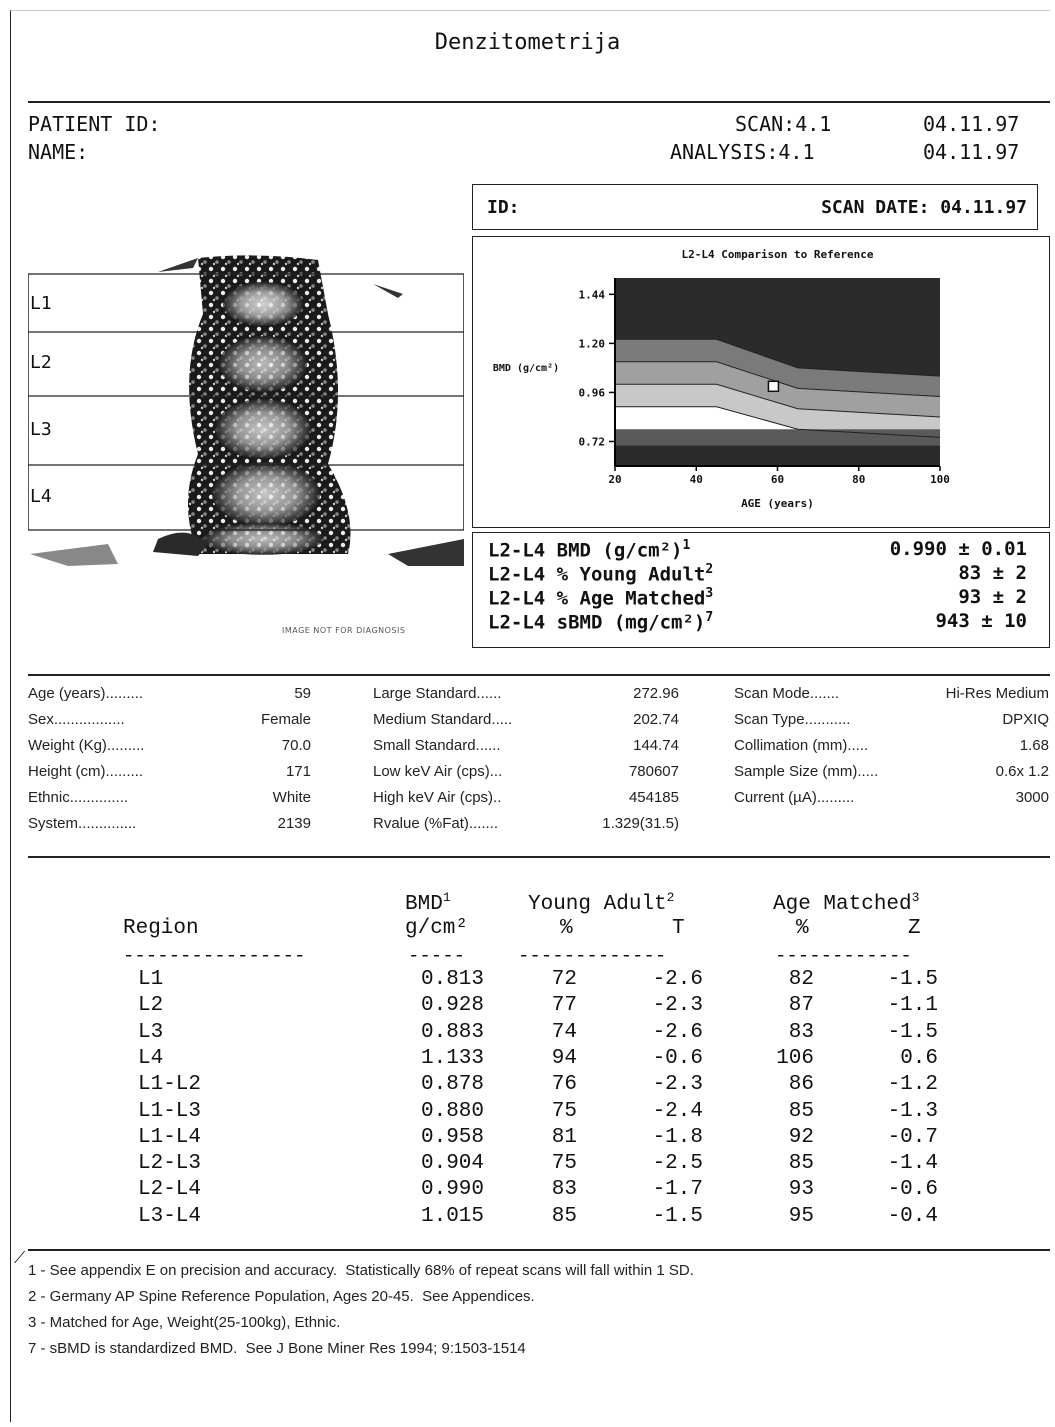 The image size is (1055, 1427). What do you see at coordinates (981, 621) in the screenshot?
I see `summary-value: 943 ± 10` at bounding box center [981, 621].